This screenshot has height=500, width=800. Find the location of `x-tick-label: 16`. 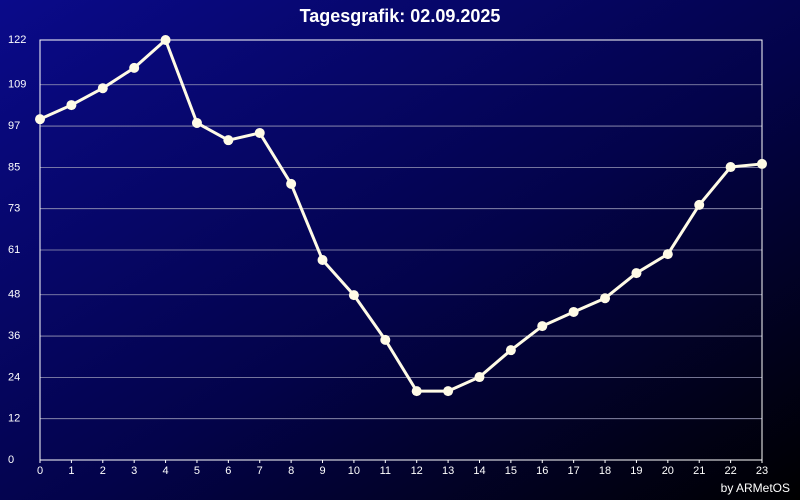

x-tick-label: 16 is located at coordinates (542, 471).